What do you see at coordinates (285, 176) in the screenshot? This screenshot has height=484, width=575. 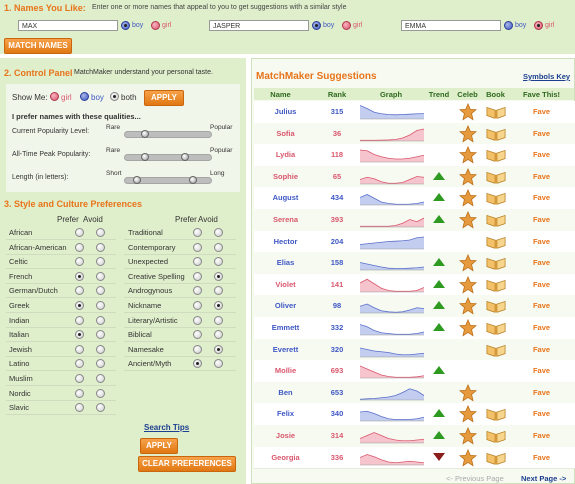 I see `suggestion-name: Sophie` at bounding box center [285, 176].